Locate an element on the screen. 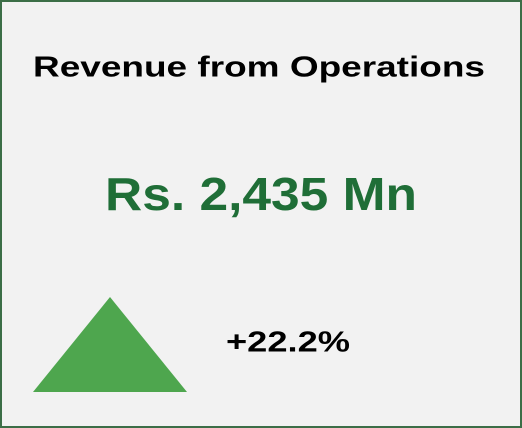 The image size is (522, 428). card-title: Revenue from Operations is located at coordinates (259, 68).